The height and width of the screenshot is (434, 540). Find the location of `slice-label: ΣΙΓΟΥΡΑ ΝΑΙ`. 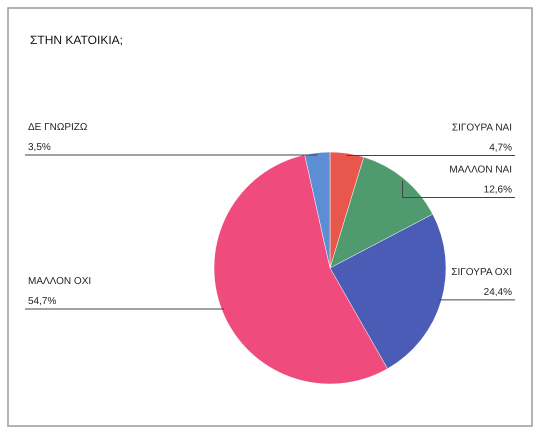

slice-label: ΣΙΓΟΥΡΑ ΝΑΙ is located at coordinates (482, 128).